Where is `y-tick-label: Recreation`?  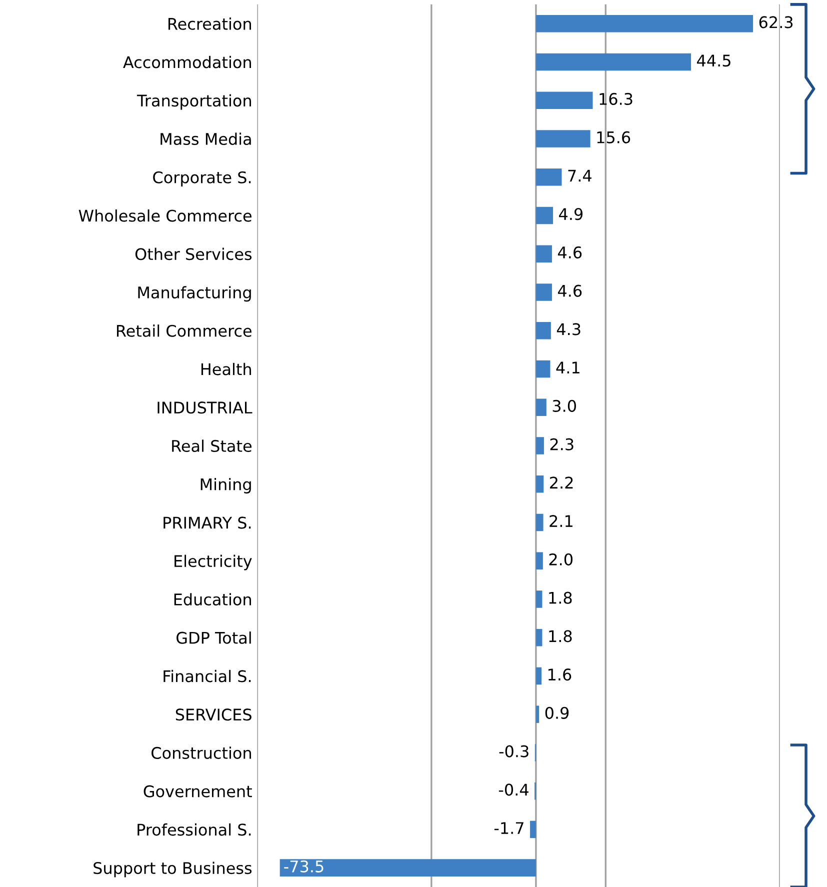 y-tick-label: Recreation is located at coordinates (209, 24).